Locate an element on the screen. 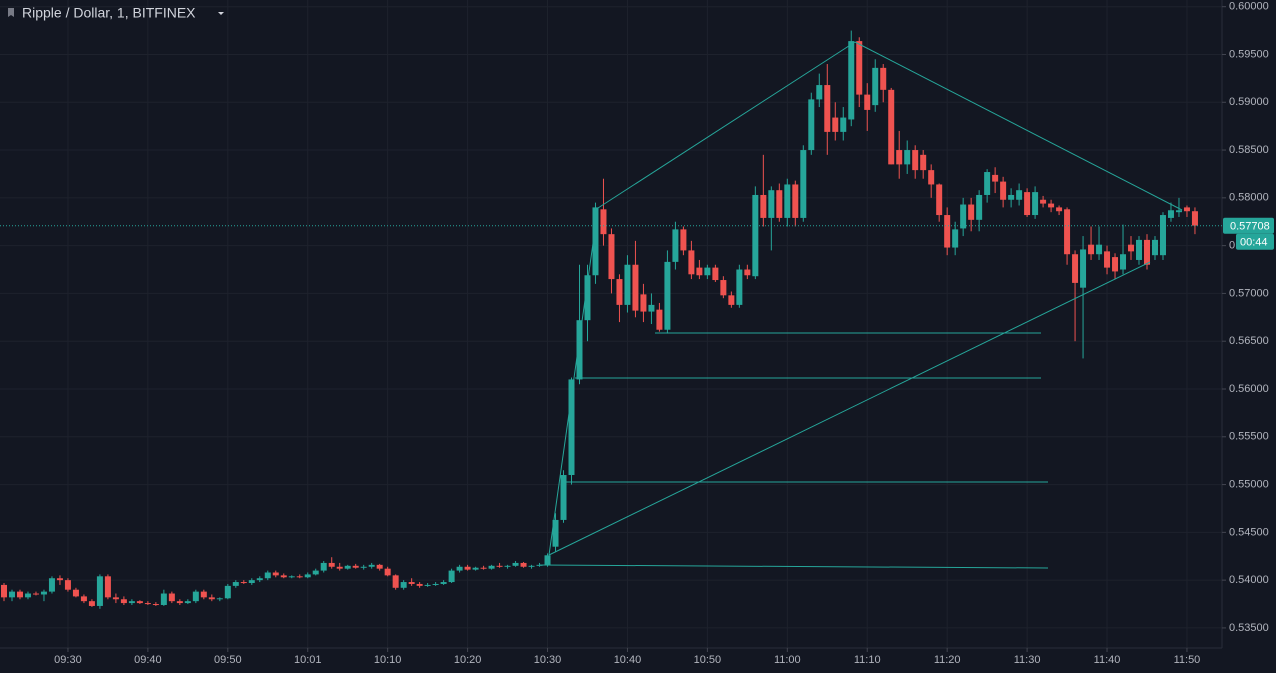 The image size is (1276, 673). y-tick-label: 0.59500 is located at coordinates (1249, 54).